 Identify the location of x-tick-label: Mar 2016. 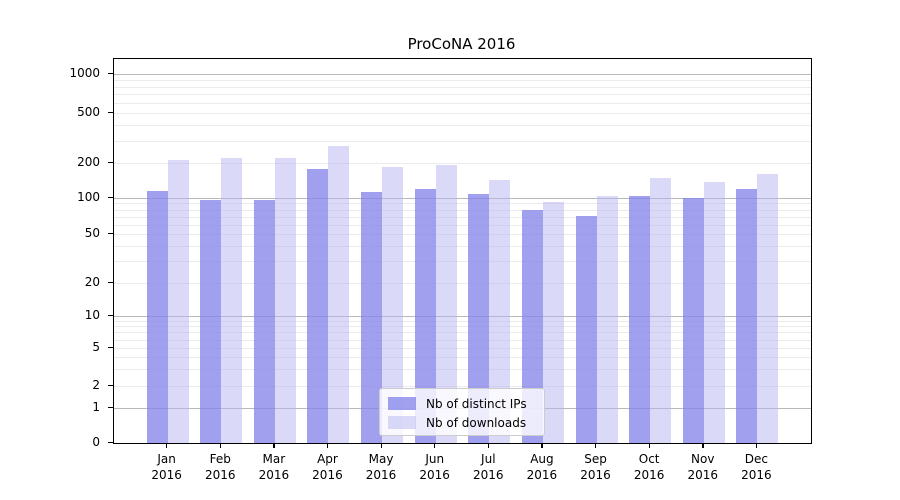
(274, 467).